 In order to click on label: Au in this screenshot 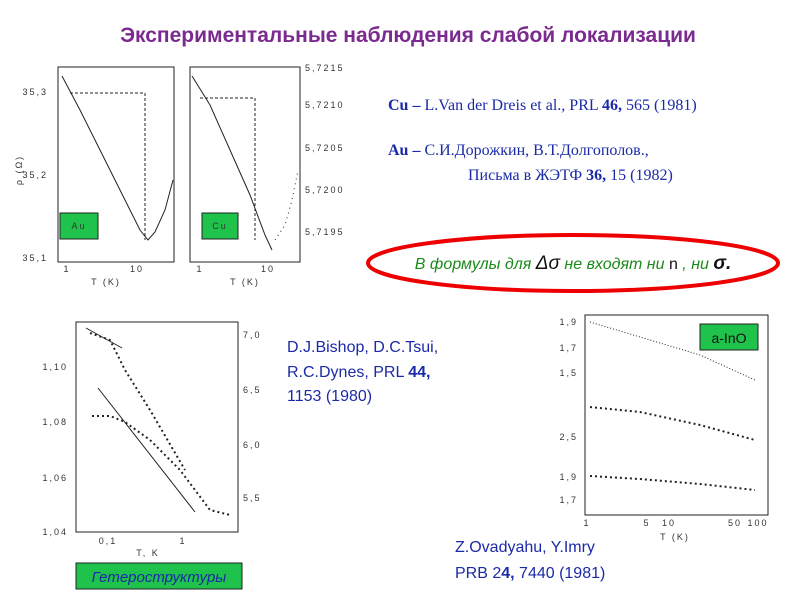, I will do `click(78, 226)`.